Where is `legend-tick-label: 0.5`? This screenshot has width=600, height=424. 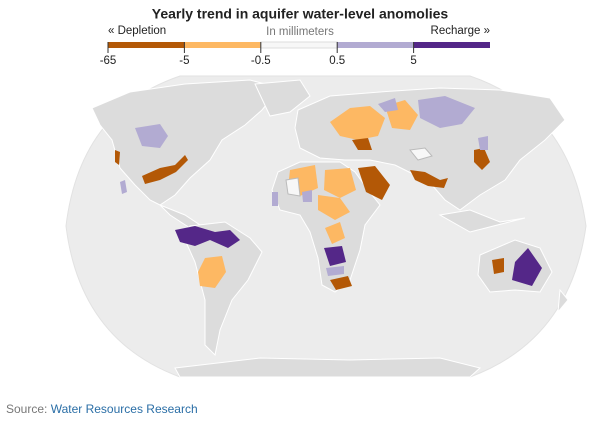 legend-tick-label: 0.5 is located at coordinates (337, 61).